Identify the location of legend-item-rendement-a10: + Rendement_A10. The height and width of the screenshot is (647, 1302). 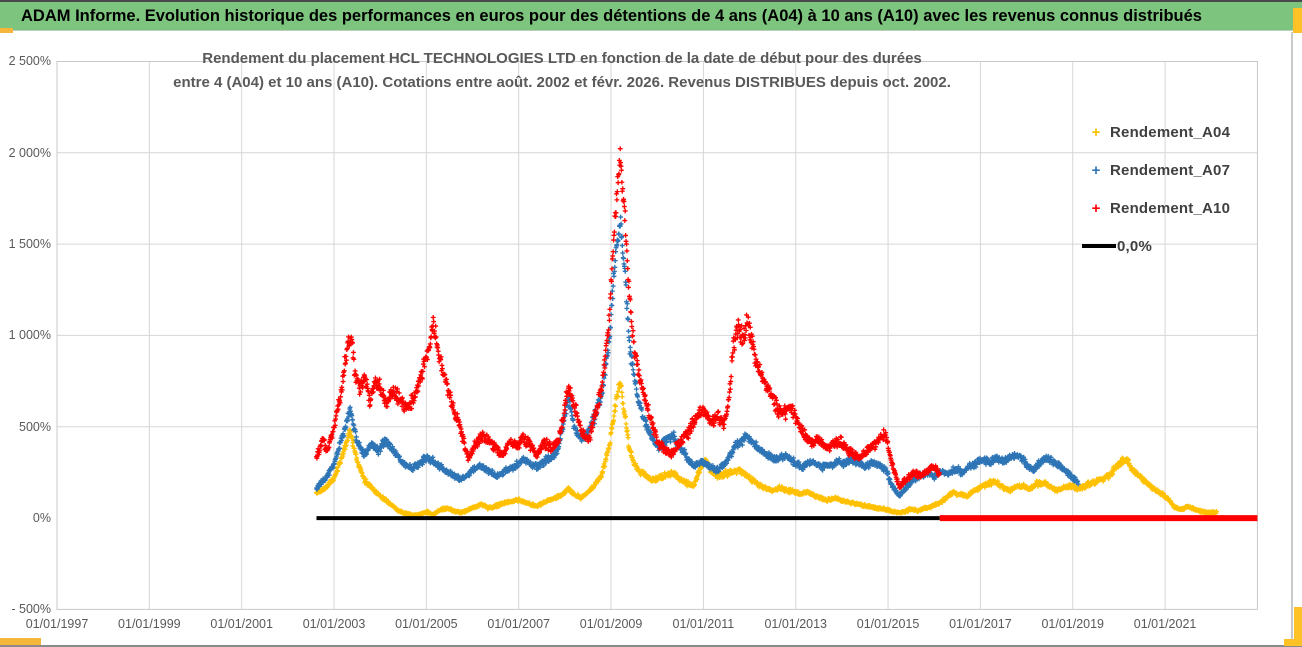
(1187, 208).